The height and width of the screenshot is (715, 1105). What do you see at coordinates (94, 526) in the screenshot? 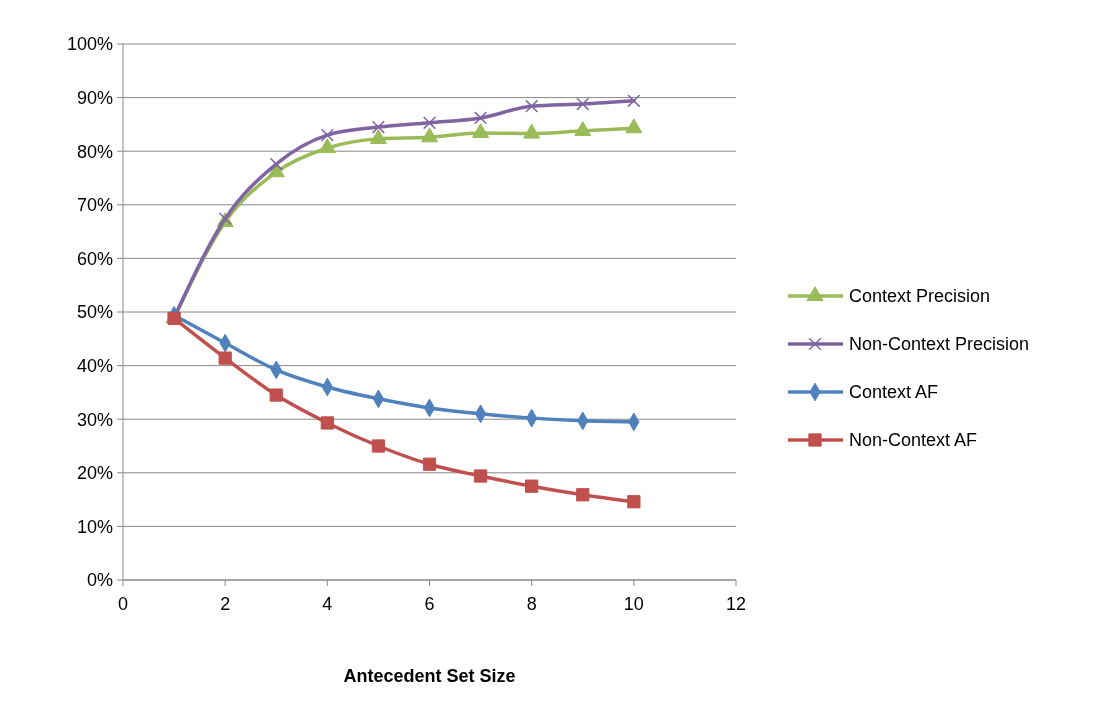
I see `y-tick-label: 10%` at bounding box center [94, 526].